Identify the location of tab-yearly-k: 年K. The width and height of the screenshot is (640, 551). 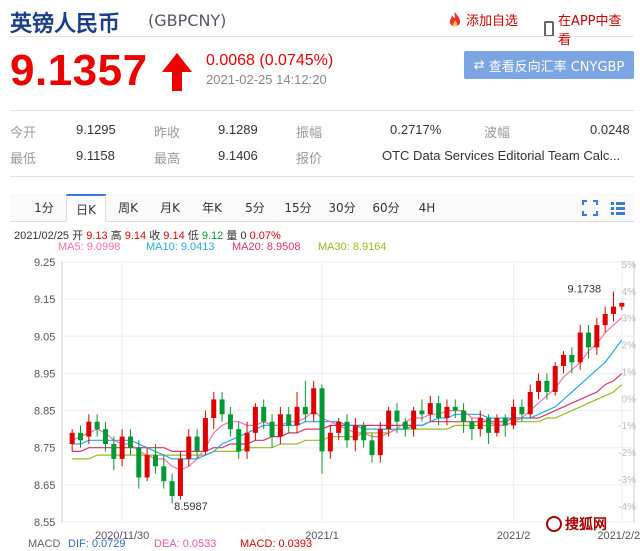
(212, 208).